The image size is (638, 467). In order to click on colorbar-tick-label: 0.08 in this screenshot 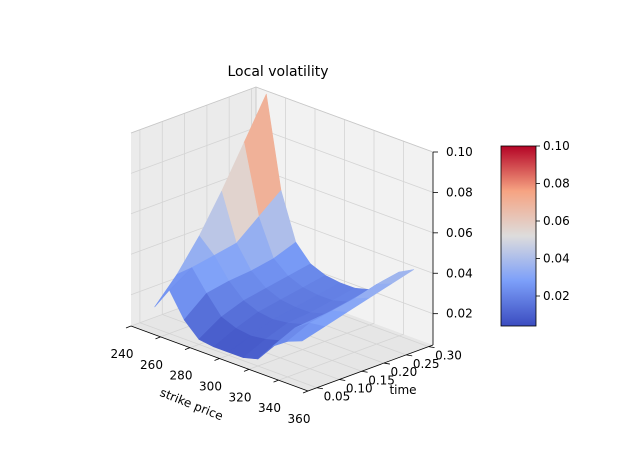, I will do `click(556, 184)`.